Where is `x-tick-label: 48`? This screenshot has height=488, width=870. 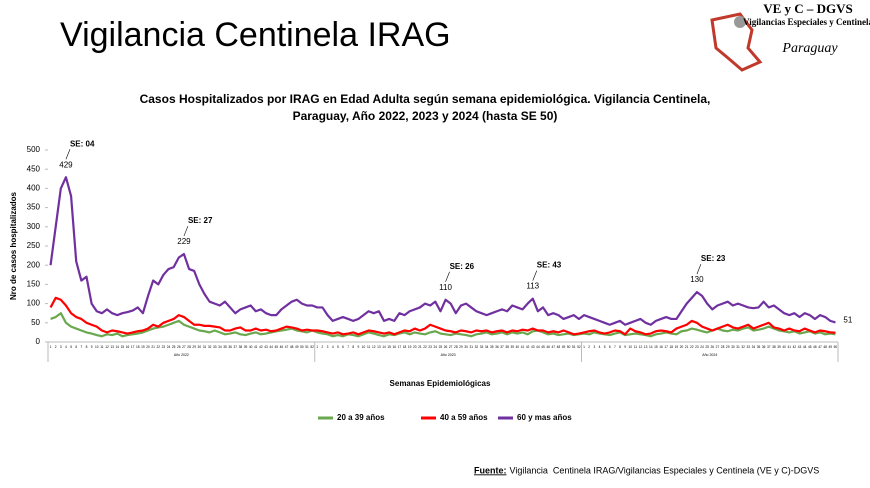 x-tick-label: 48 is located at coordinates (292, 347).